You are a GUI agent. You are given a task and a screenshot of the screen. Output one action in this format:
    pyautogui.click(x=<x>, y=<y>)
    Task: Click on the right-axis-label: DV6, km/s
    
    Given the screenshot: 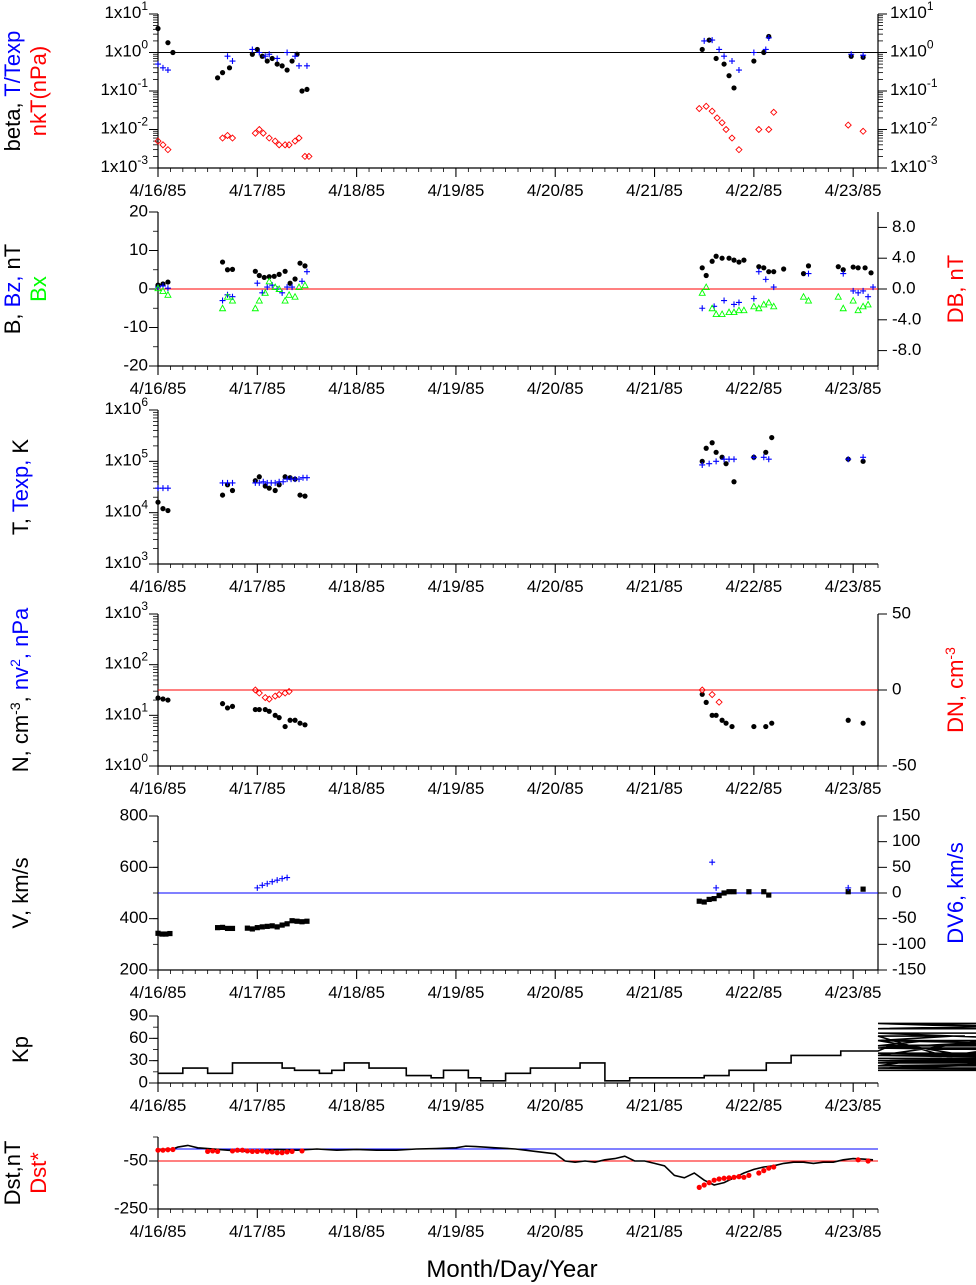 What is the action you would take?
    pyautogui.click(x=955, y=892)
    